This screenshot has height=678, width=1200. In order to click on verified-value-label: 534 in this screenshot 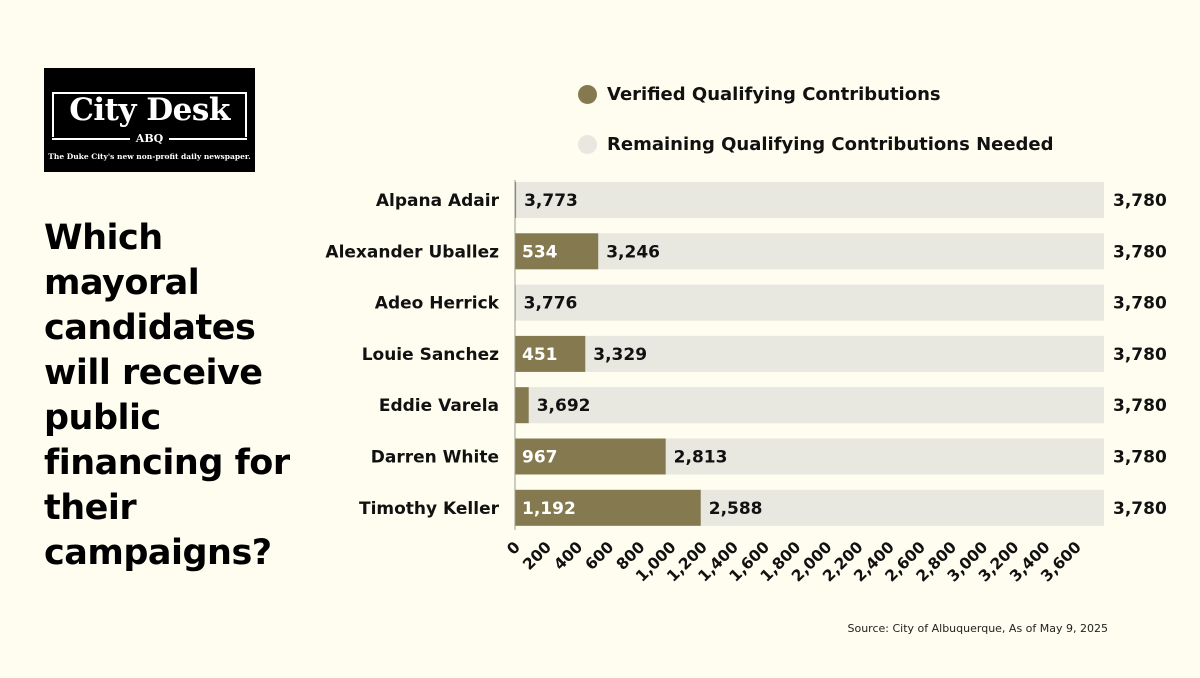, I will do `click(540, 252)`.